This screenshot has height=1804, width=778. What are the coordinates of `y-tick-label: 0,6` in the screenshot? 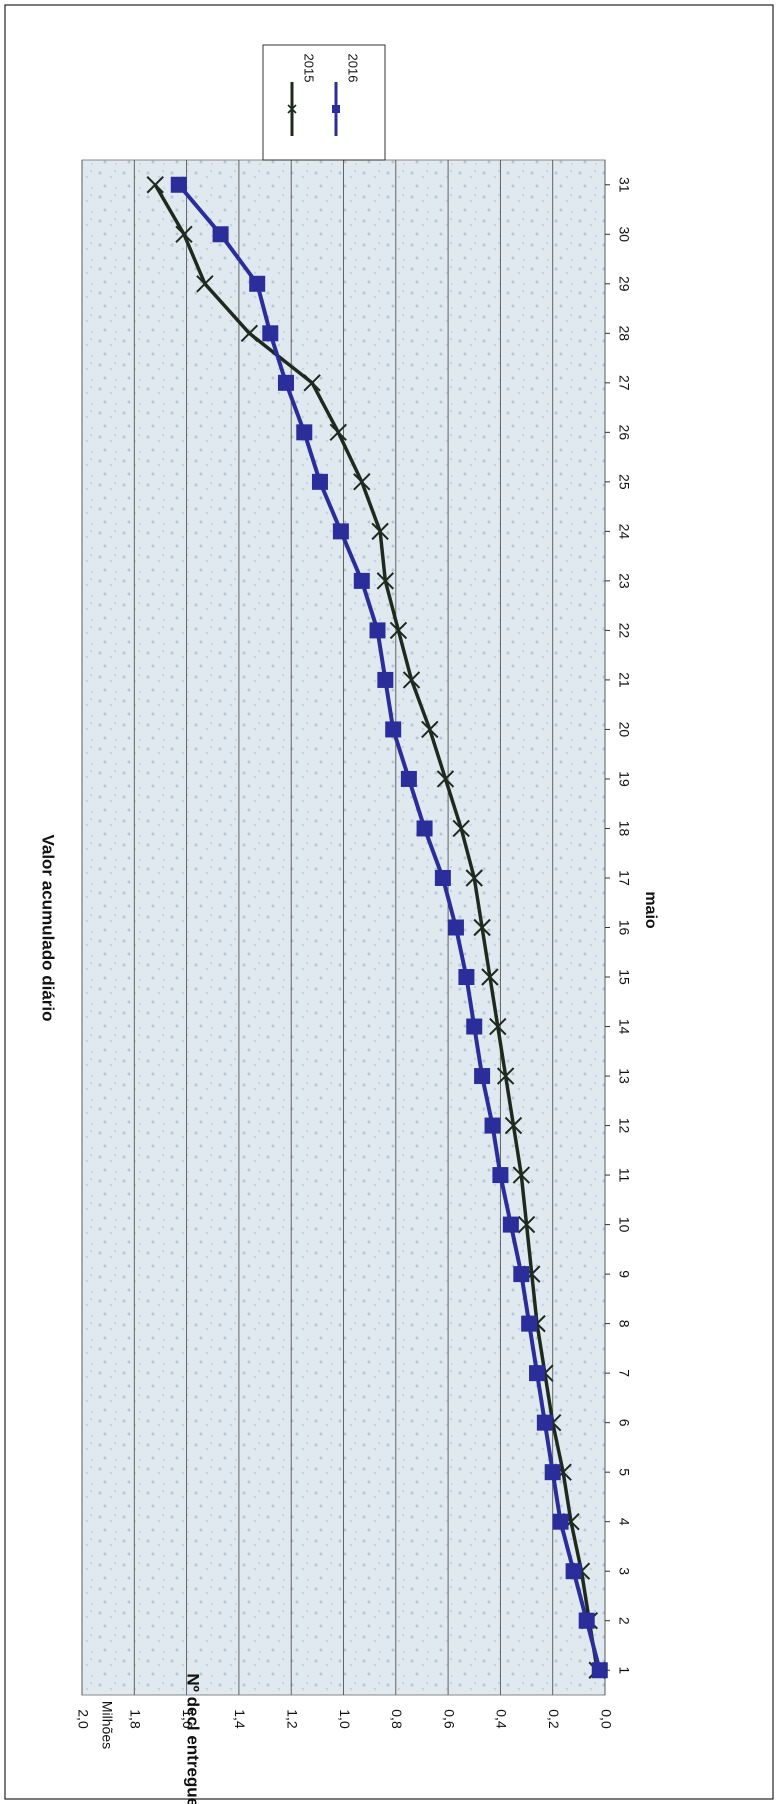 It's located at (449, 1719).